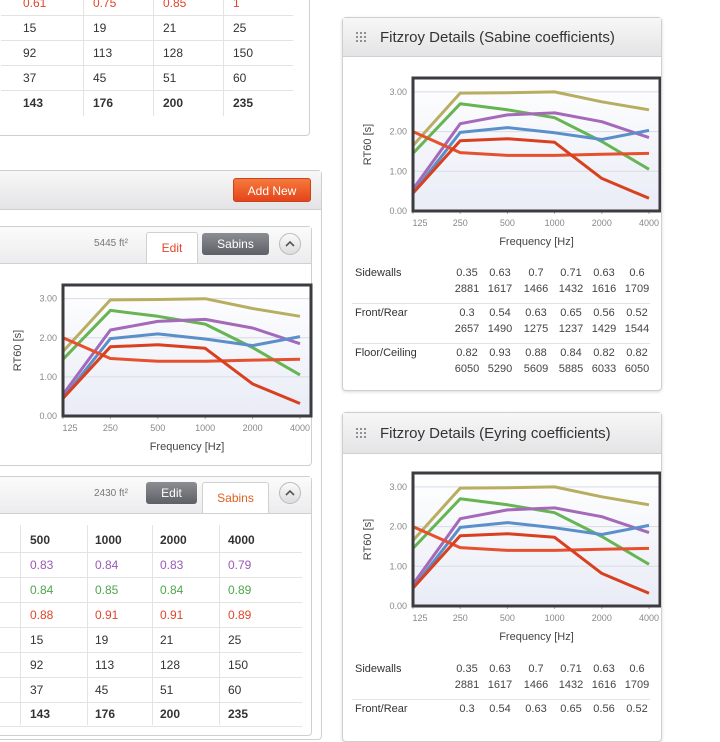 The height and width of the screenshot is (742, 720). Describe the element at coordinates (238, 714) in the screenshot. I see `table-cell: 235` at that location.